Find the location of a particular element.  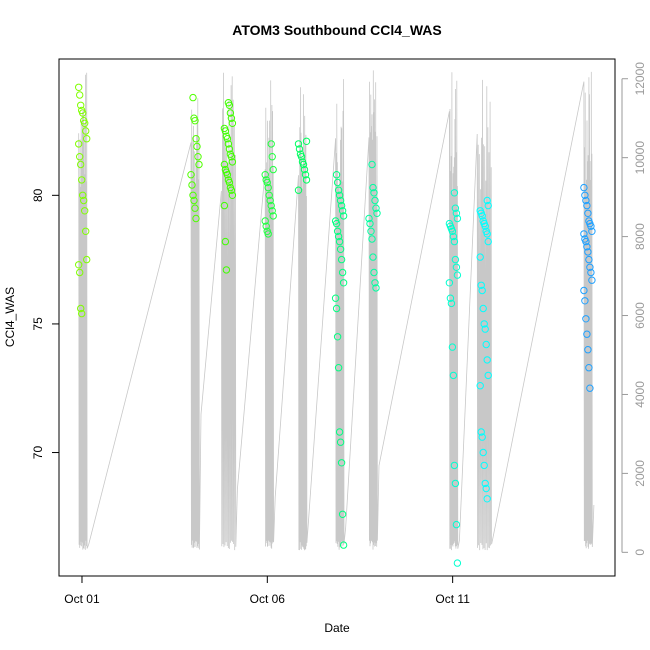

chart-title: ATOM3 Southbound CCl4_WAS is located at coordinates (336, 30).